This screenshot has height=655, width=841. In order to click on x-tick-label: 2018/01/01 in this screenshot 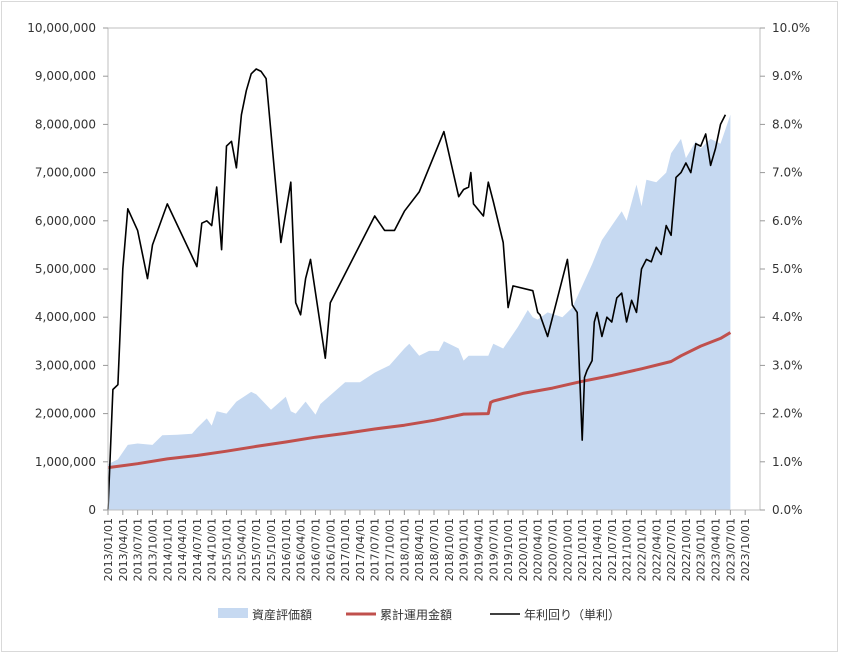, I will do `click(404, 549)`.